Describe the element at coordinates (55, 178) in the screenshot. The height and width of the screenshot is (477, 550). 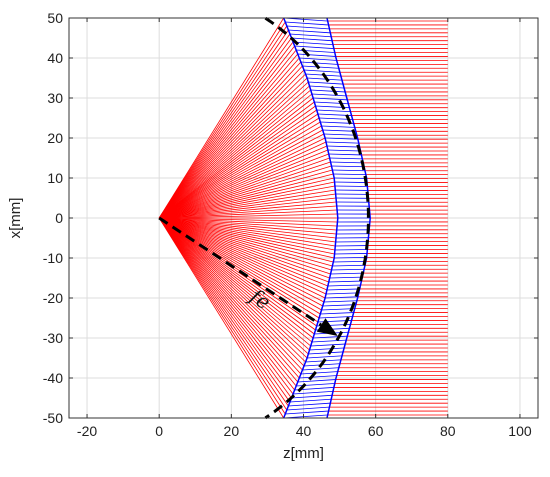
I see `y-tick-label: 10` at that location.